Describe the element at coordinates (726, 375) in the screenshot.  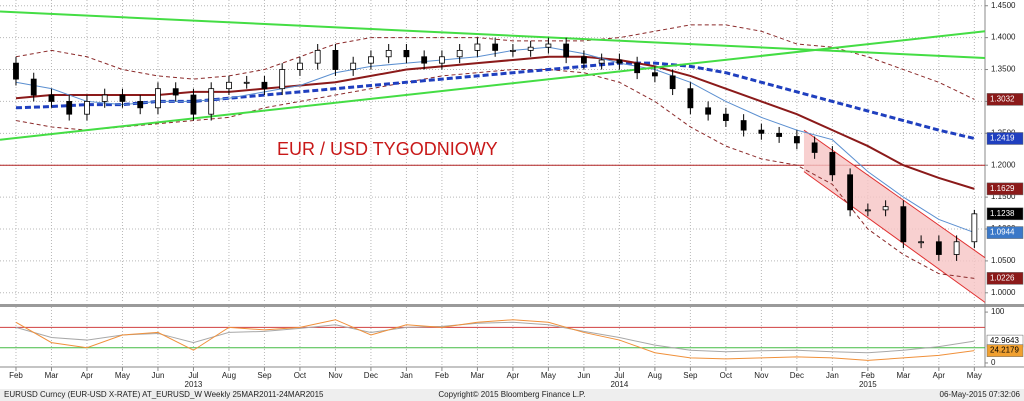
I see `x-tick-label: Oct` at that location.